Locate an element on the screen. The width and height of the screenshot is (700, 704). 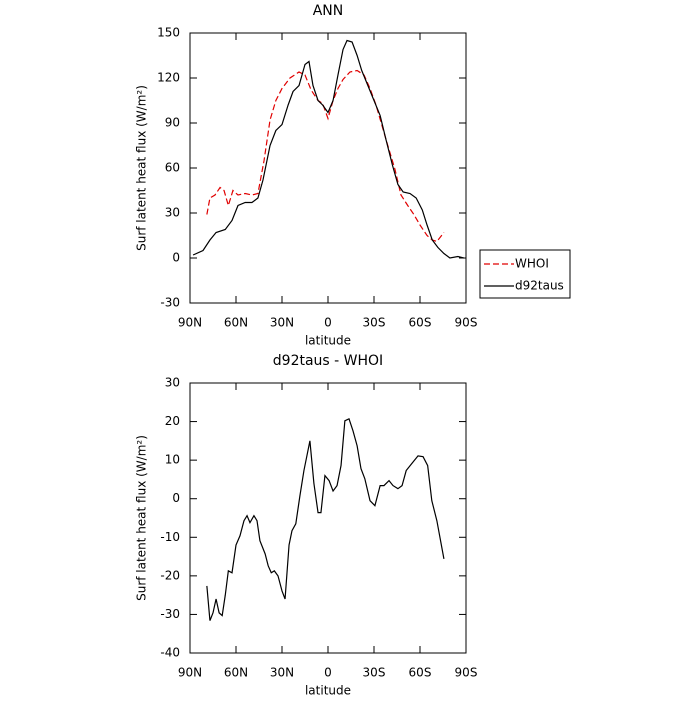
y-tick-label: -10 is located at coordinates (170, 537).